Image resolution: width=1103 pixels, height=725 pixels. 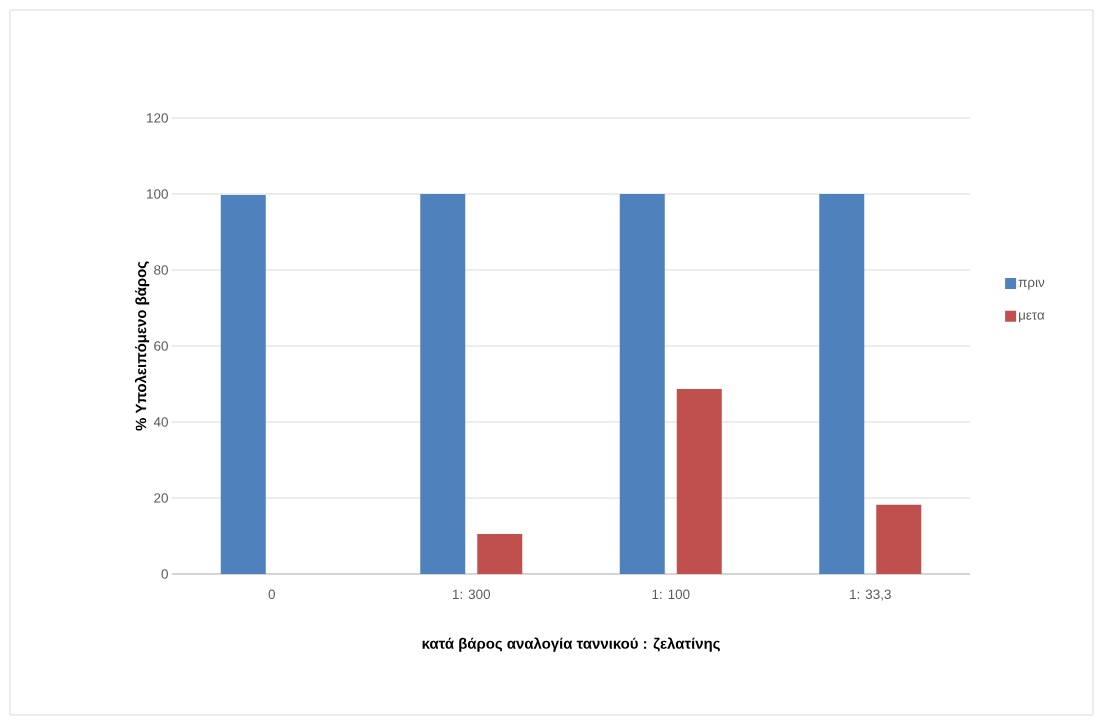 What do you see at coordinates (161, 270) in the screenshot?
I see `y-tick-label: 80` at bounding box center [161, 270].